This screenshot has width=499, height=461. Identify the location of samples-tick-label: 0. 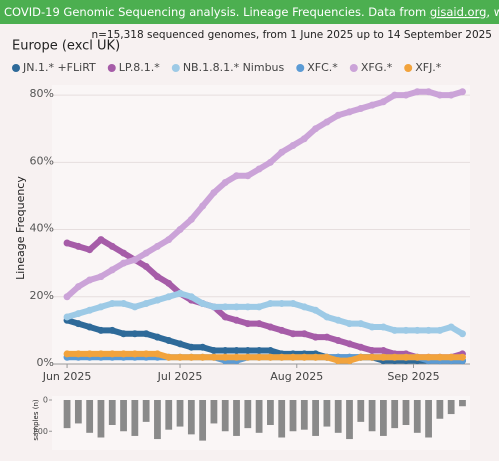
(45, 400).